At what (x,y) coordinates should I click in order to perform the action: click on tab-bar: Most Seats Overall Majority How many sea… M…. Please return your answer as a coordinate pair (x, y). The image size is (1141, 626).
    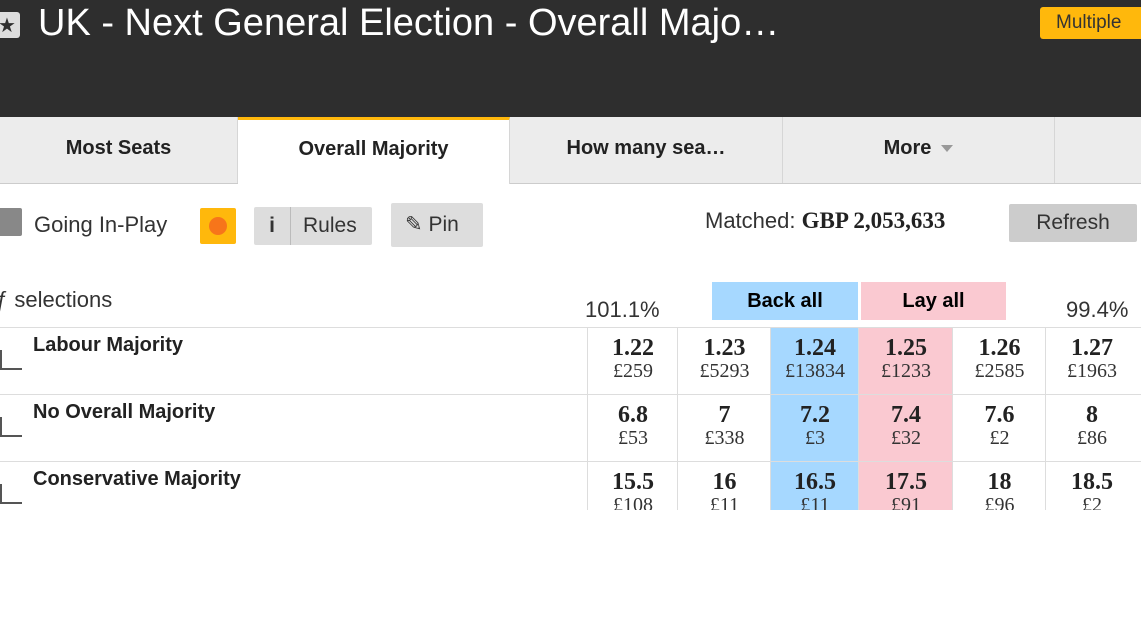
    Looking at the image, I should click on (570, 150).